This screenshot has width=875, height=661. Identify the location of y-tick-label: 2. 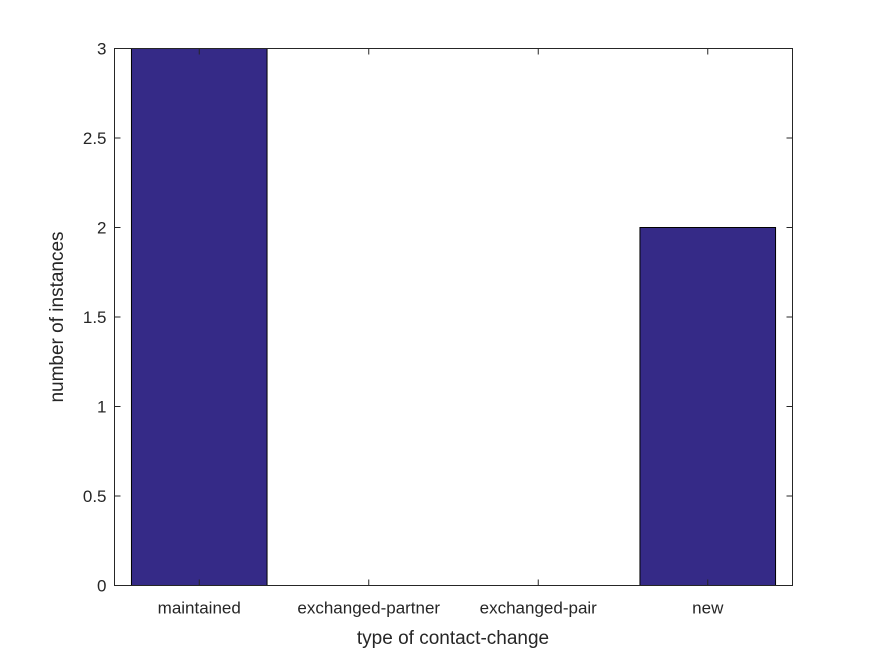
(101, 228).